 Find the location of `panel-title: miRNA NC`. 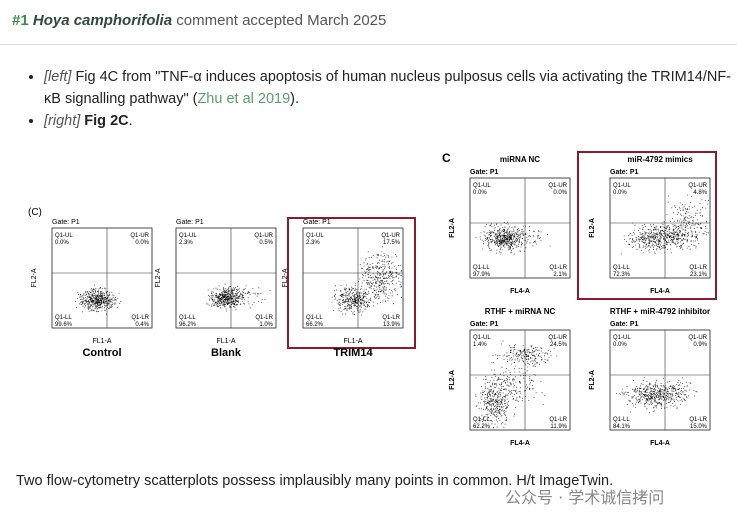

panel-title: miRNA NC is located at coordinates (520, 159).